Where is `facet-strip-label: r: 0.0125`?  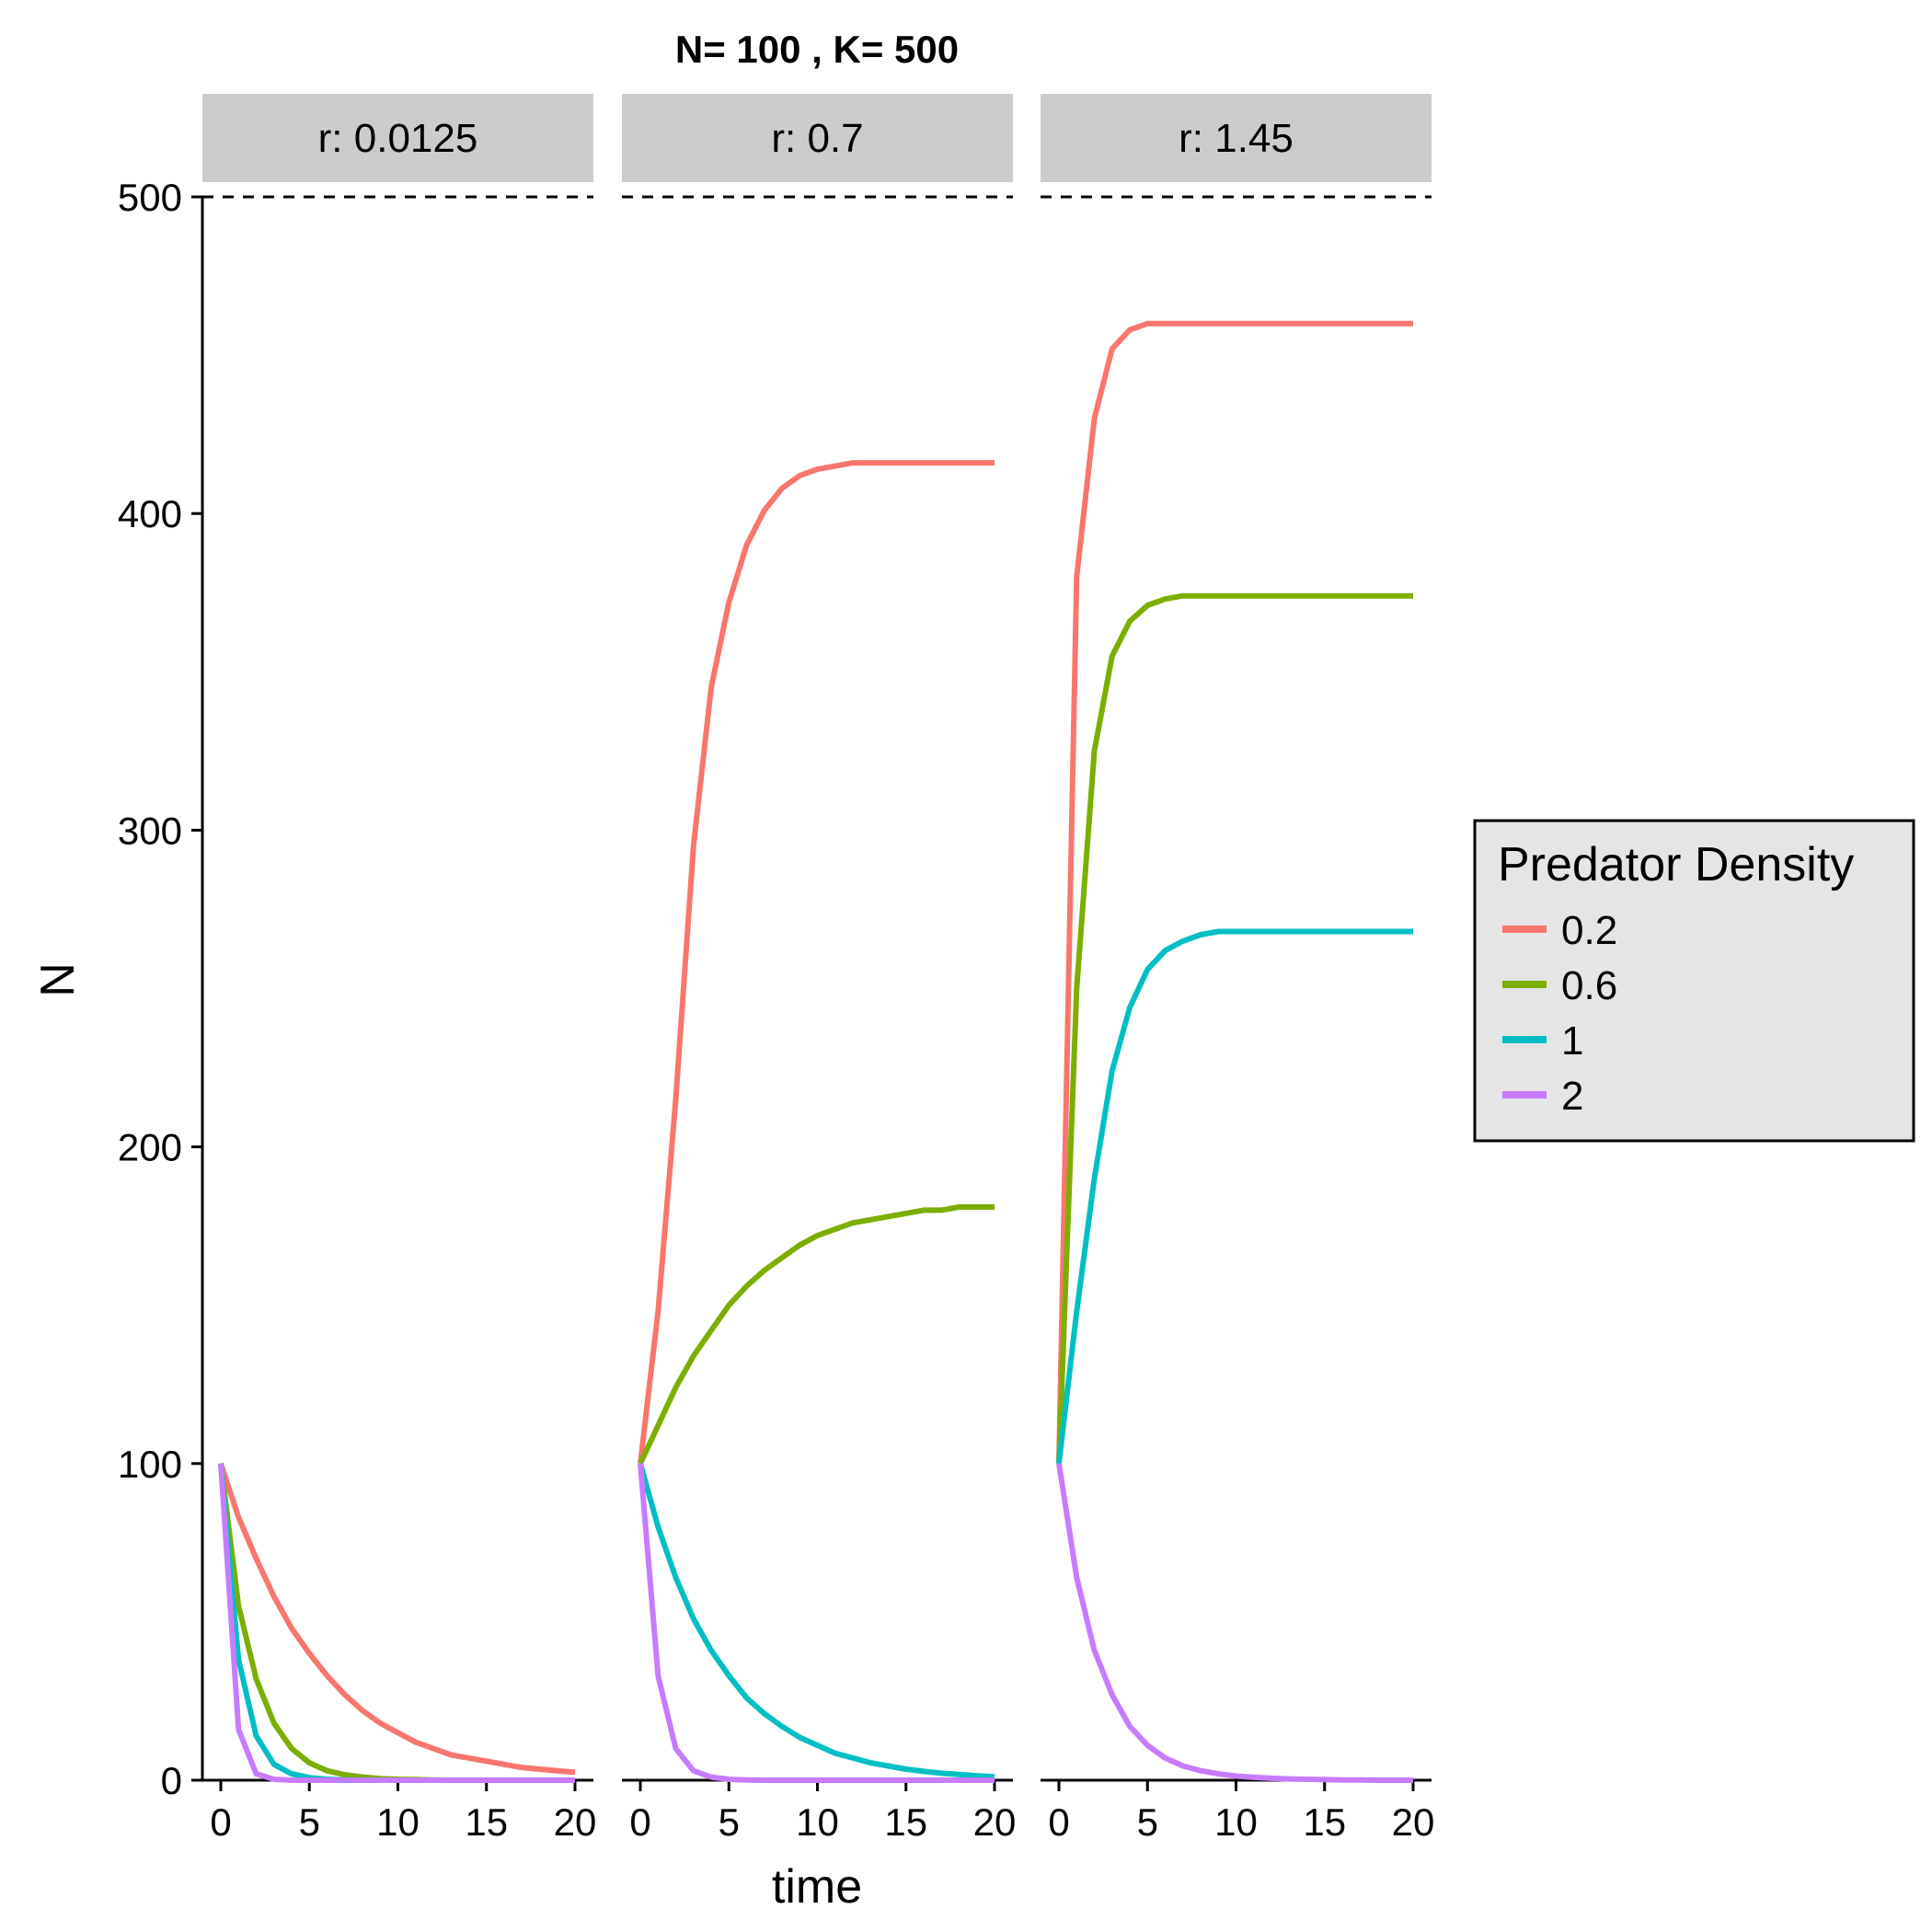
facet-strip-label: r: 0.0125 is located at coordinates (398, 138).